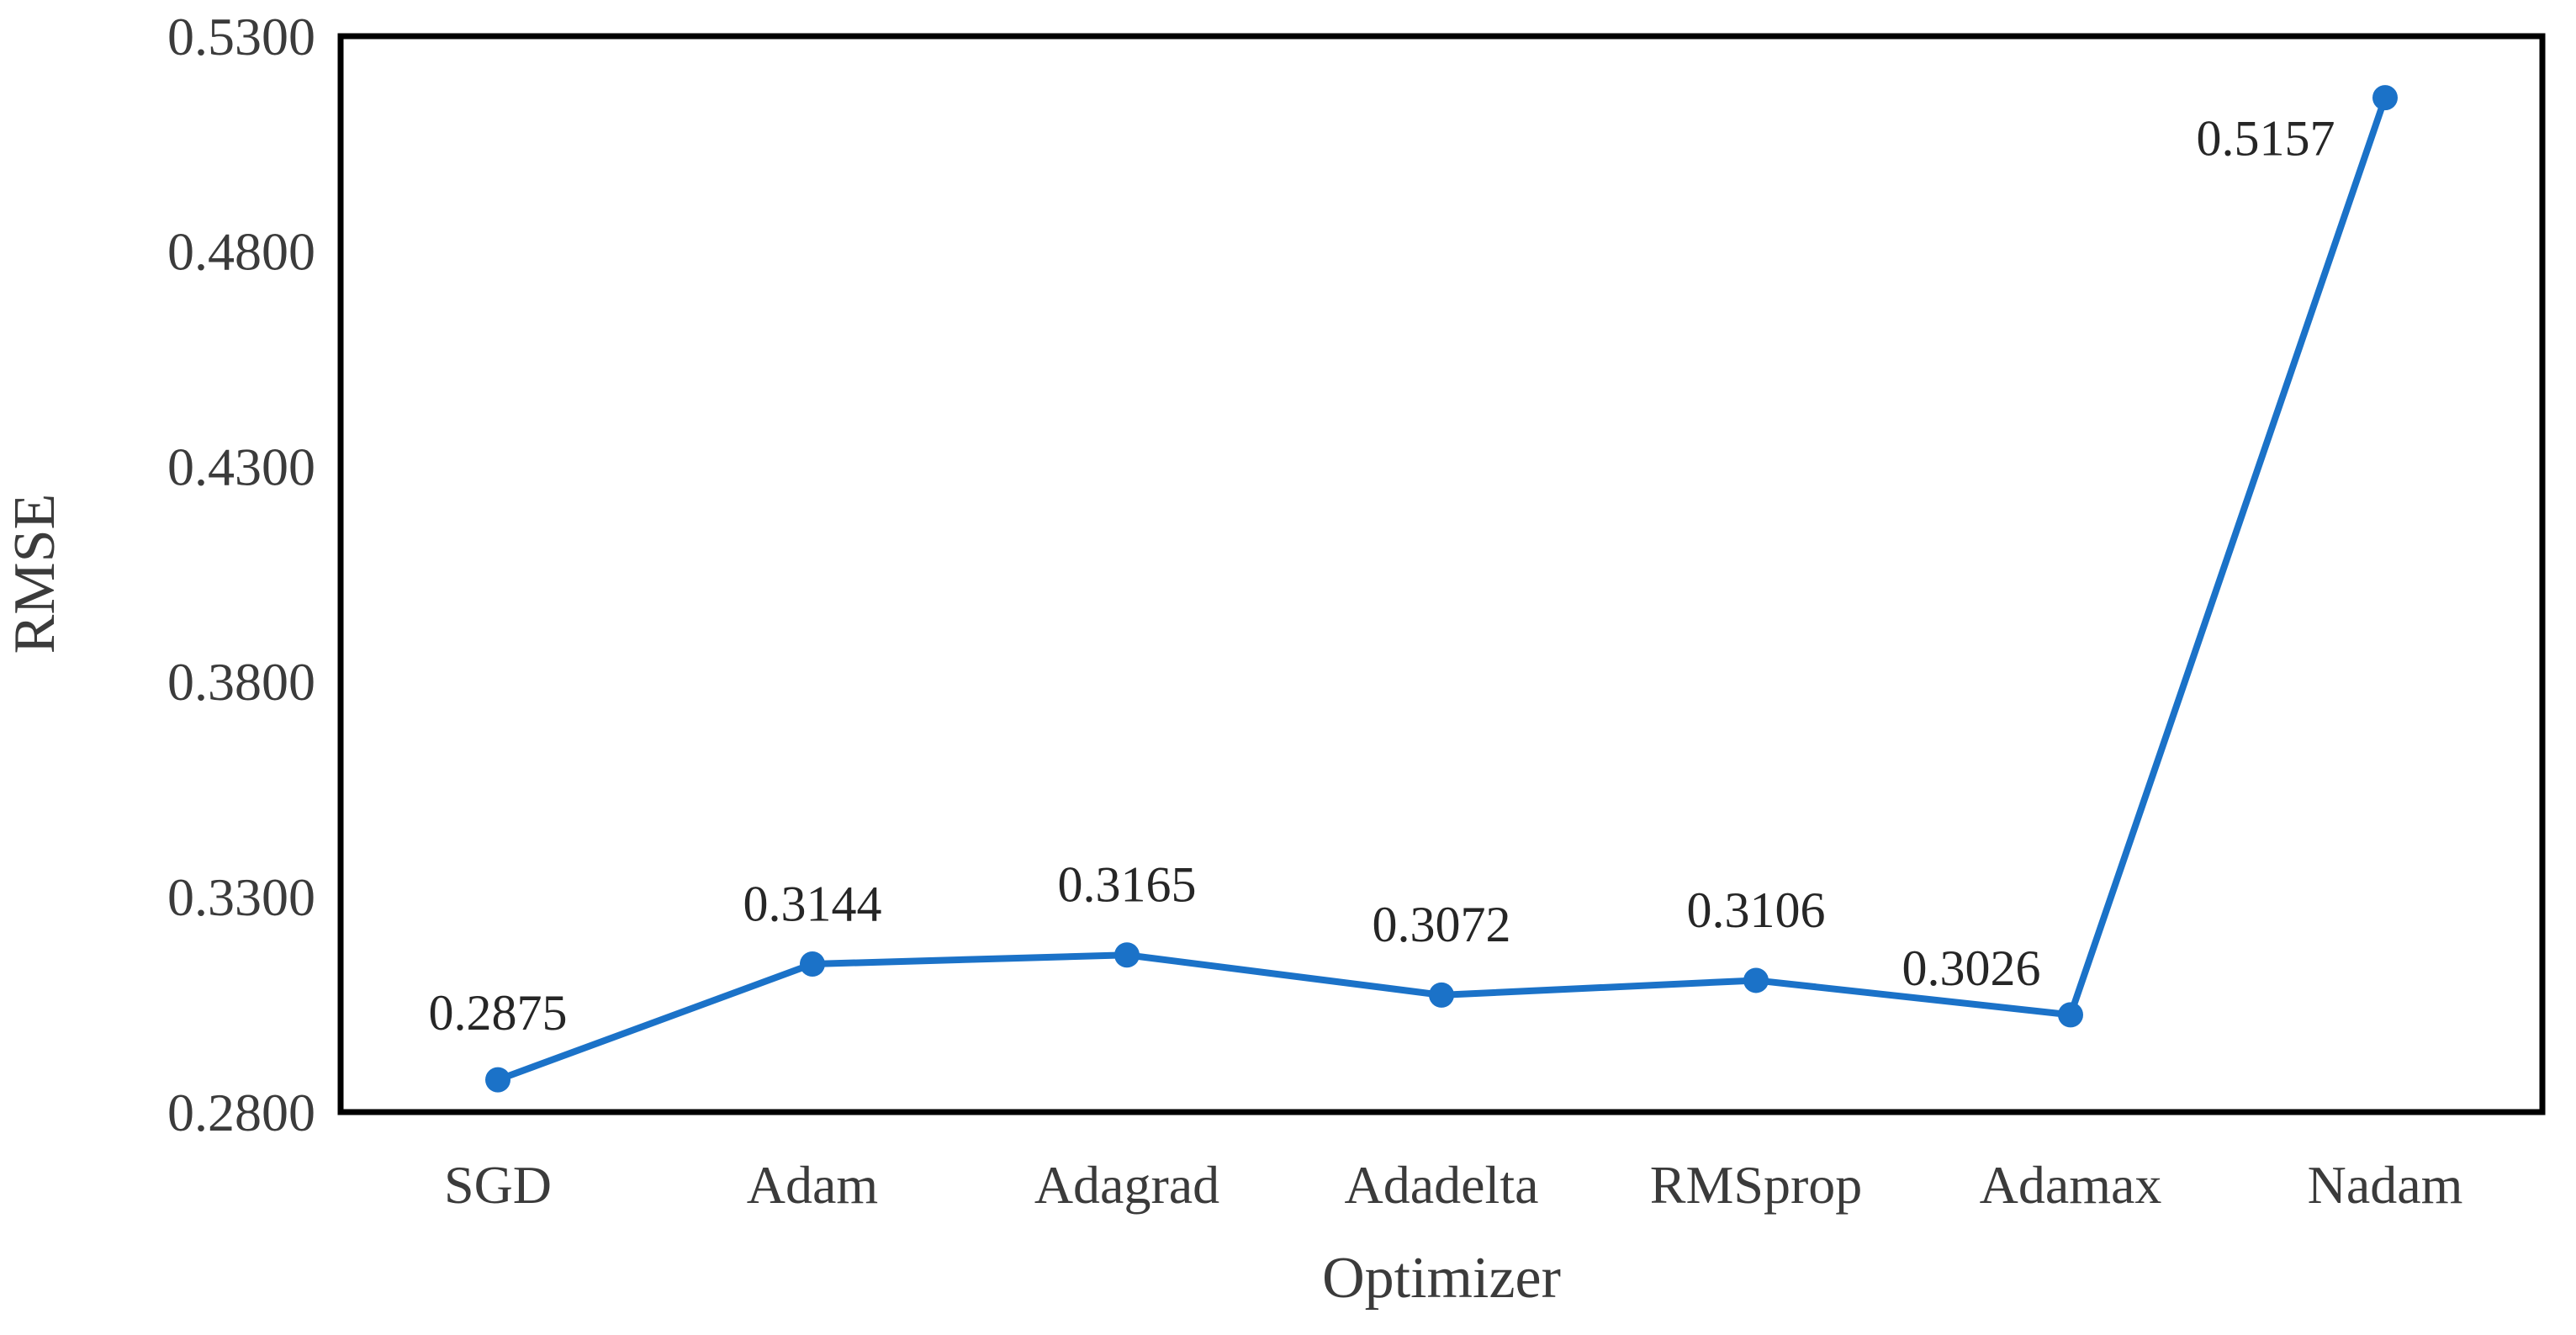 Image resolution: width=2576 pixels, height=1335 pixels. I want to click on data-label: 0.3144, so click(812, 903).